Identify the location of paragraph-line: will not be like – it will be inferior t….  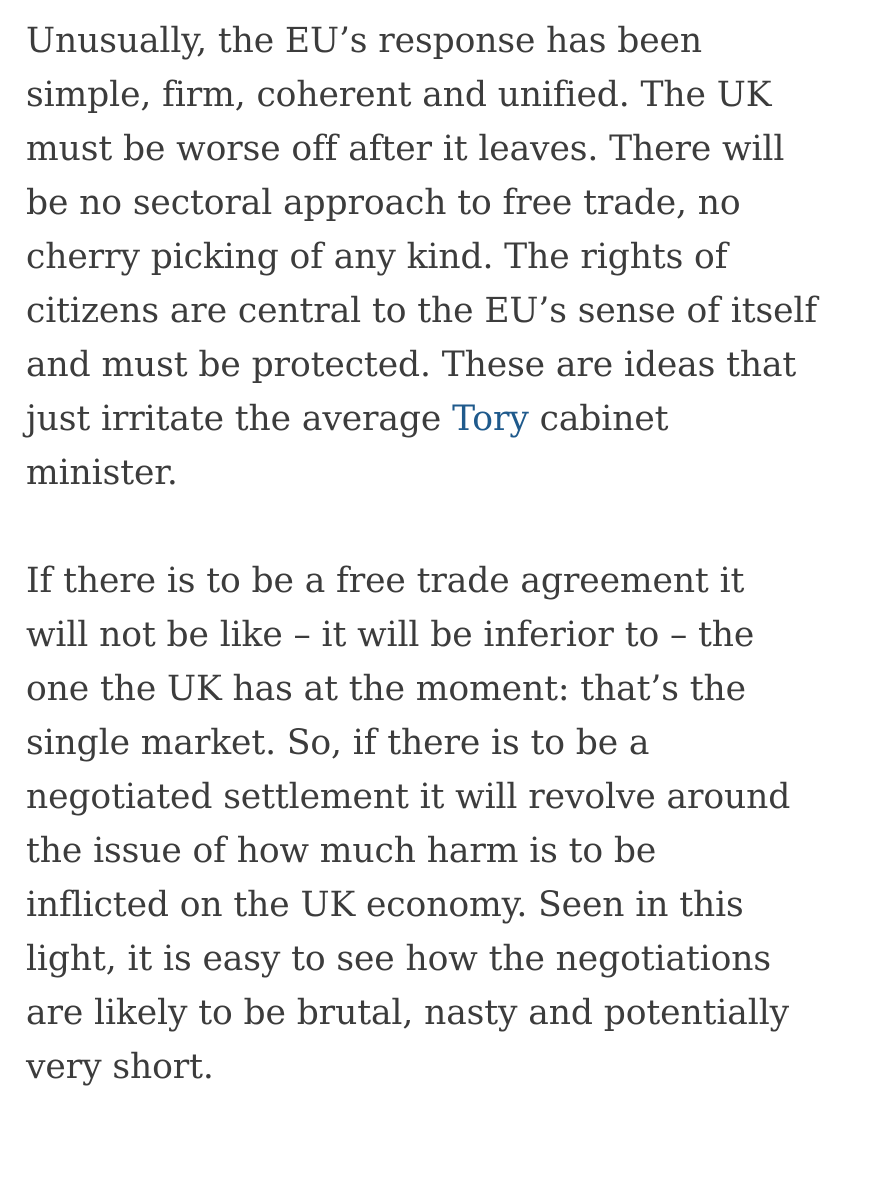
(390, 635).